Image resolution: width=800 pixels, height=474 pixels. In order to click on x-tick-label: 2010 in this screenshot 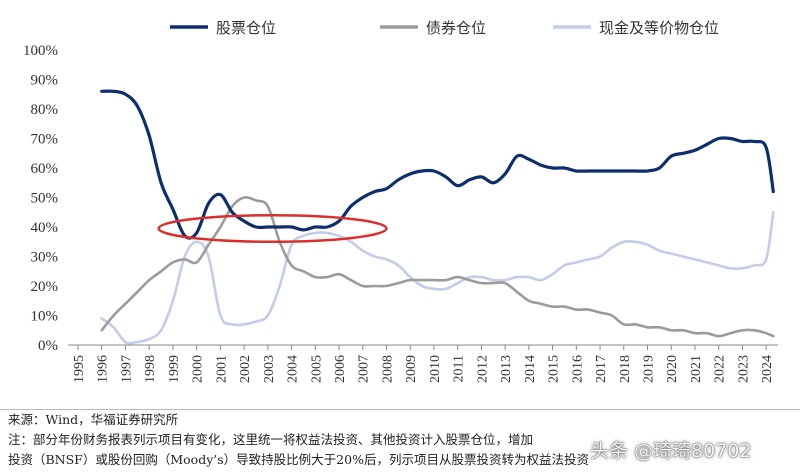, I will do `click(435, 369)`.